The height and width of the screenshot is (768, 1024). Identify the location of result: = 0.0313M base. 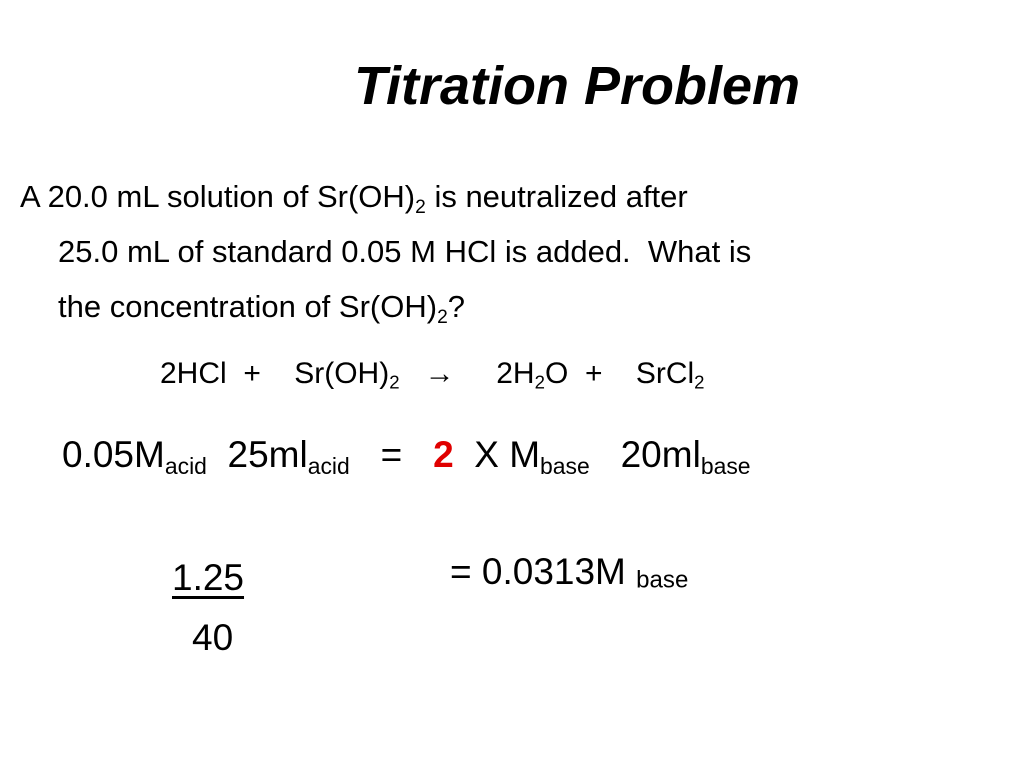
(569, 572).